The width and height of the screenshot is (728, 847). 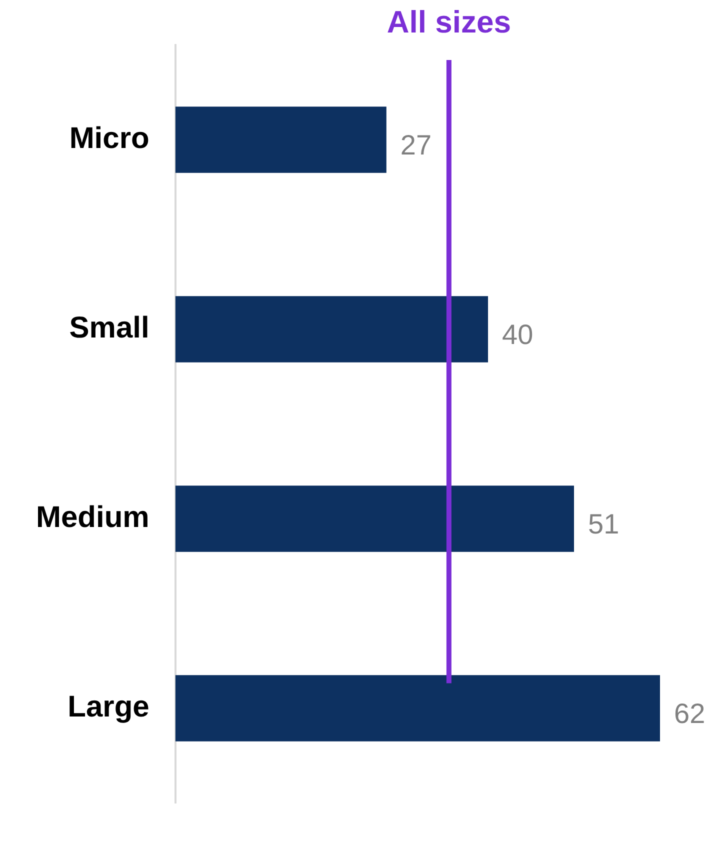 What do you see at coordinates (416, 144) in the screenshot?
I see `data-label: 27` at bounding box center [416, 144].